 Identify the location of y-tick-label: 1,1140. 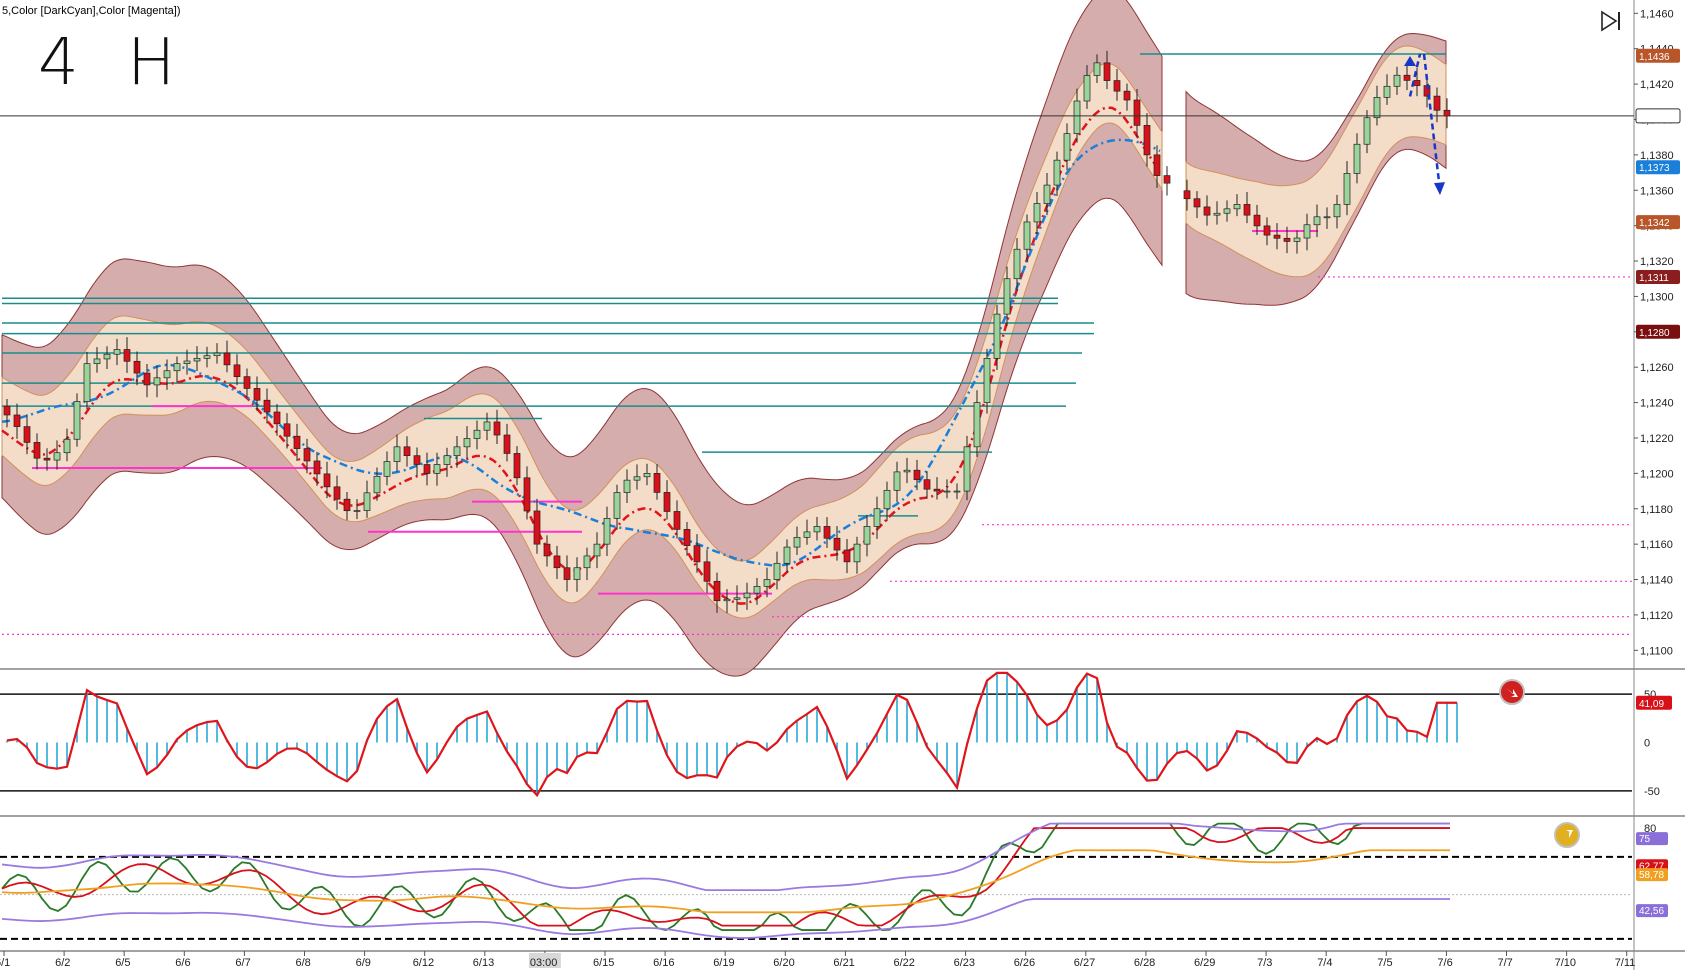
(1656, 581).